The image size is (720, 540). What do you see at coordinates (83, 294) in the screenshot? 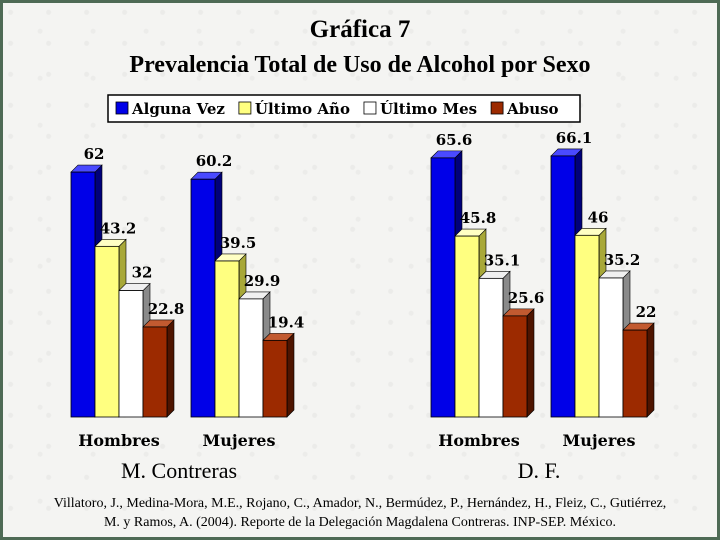
I see `bar-g0-c0-s0` at bounding box center [83, 294].